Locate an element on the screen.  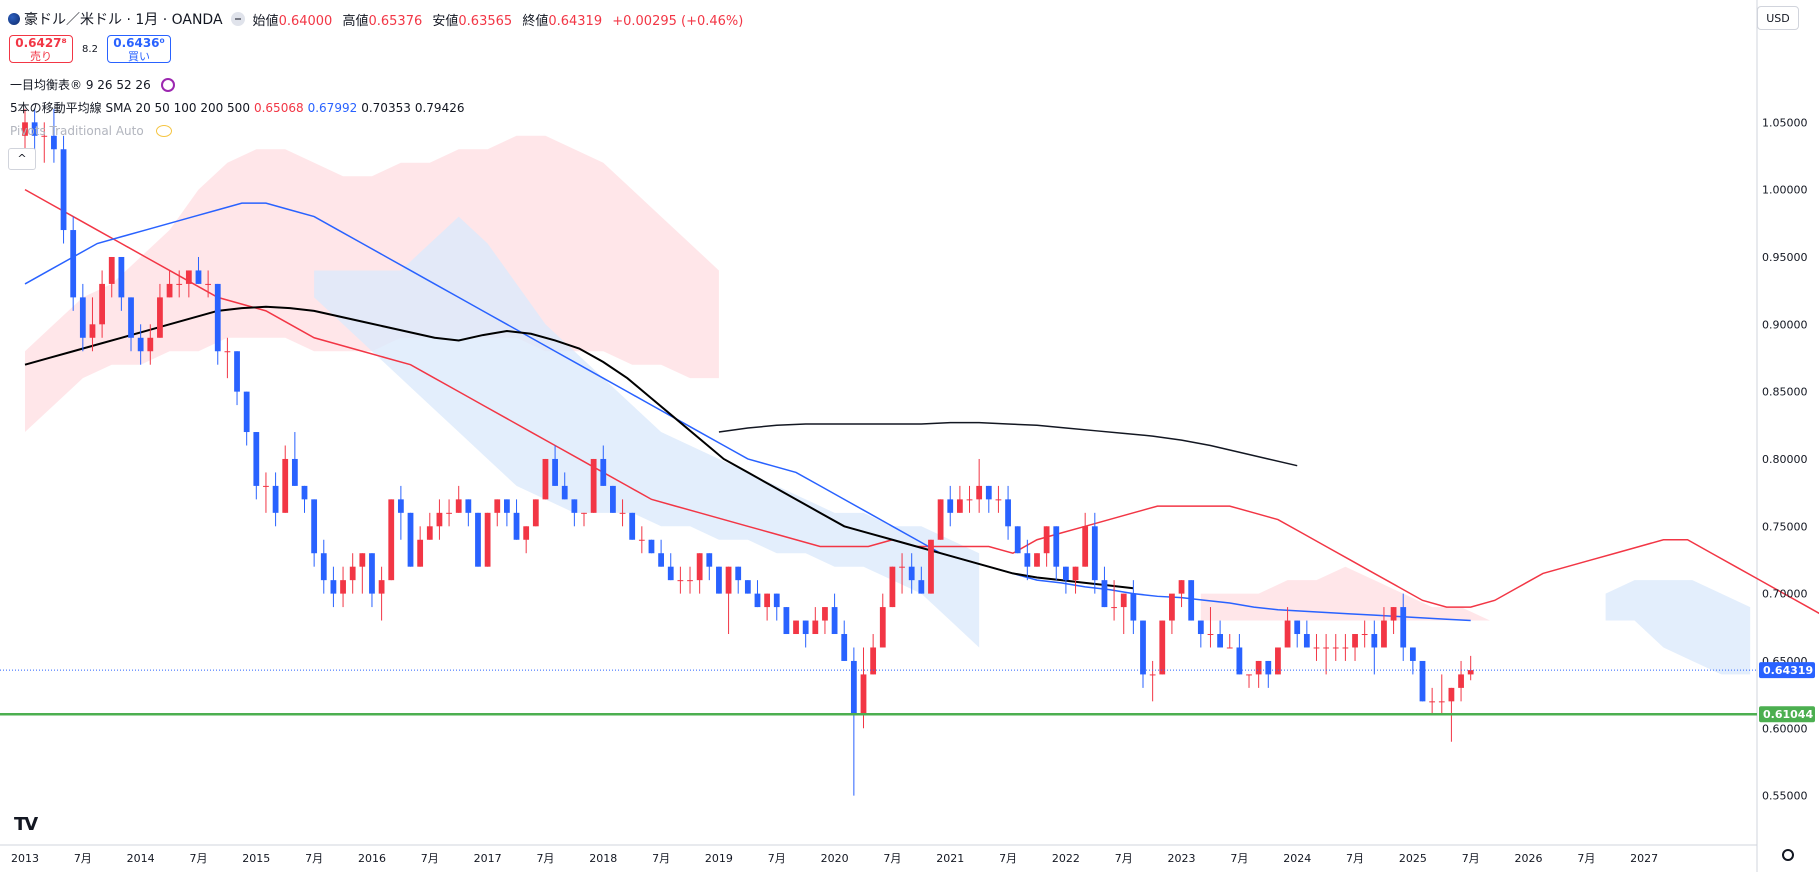
currency-selector: USD is located at coordinates (1778, 18).